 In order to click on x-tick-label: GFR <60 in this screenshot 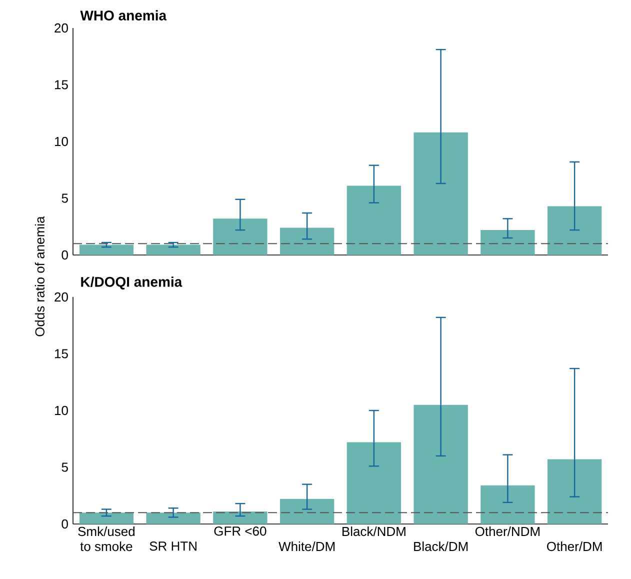, I will do `click(240, 531)`.